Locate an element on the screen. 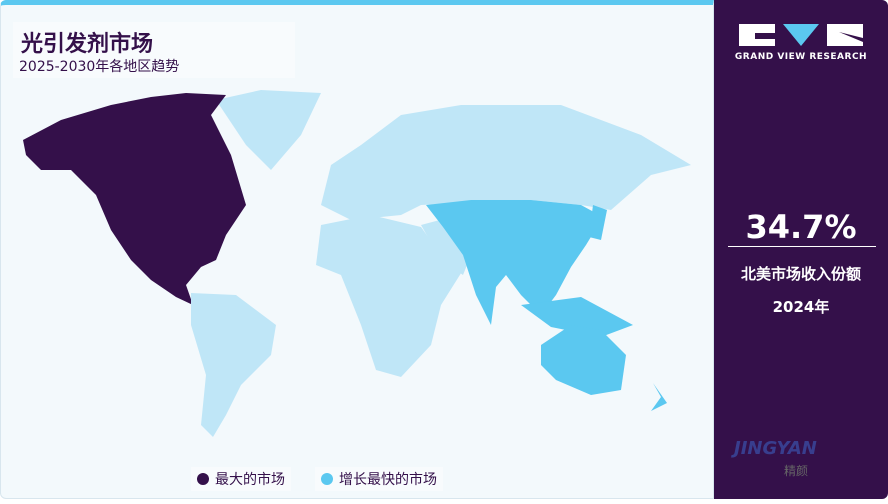 The height and width of the screenshot is (504, 888). legend-item-fastest: 增长最快的市场 is located at coordinates (379, 479).